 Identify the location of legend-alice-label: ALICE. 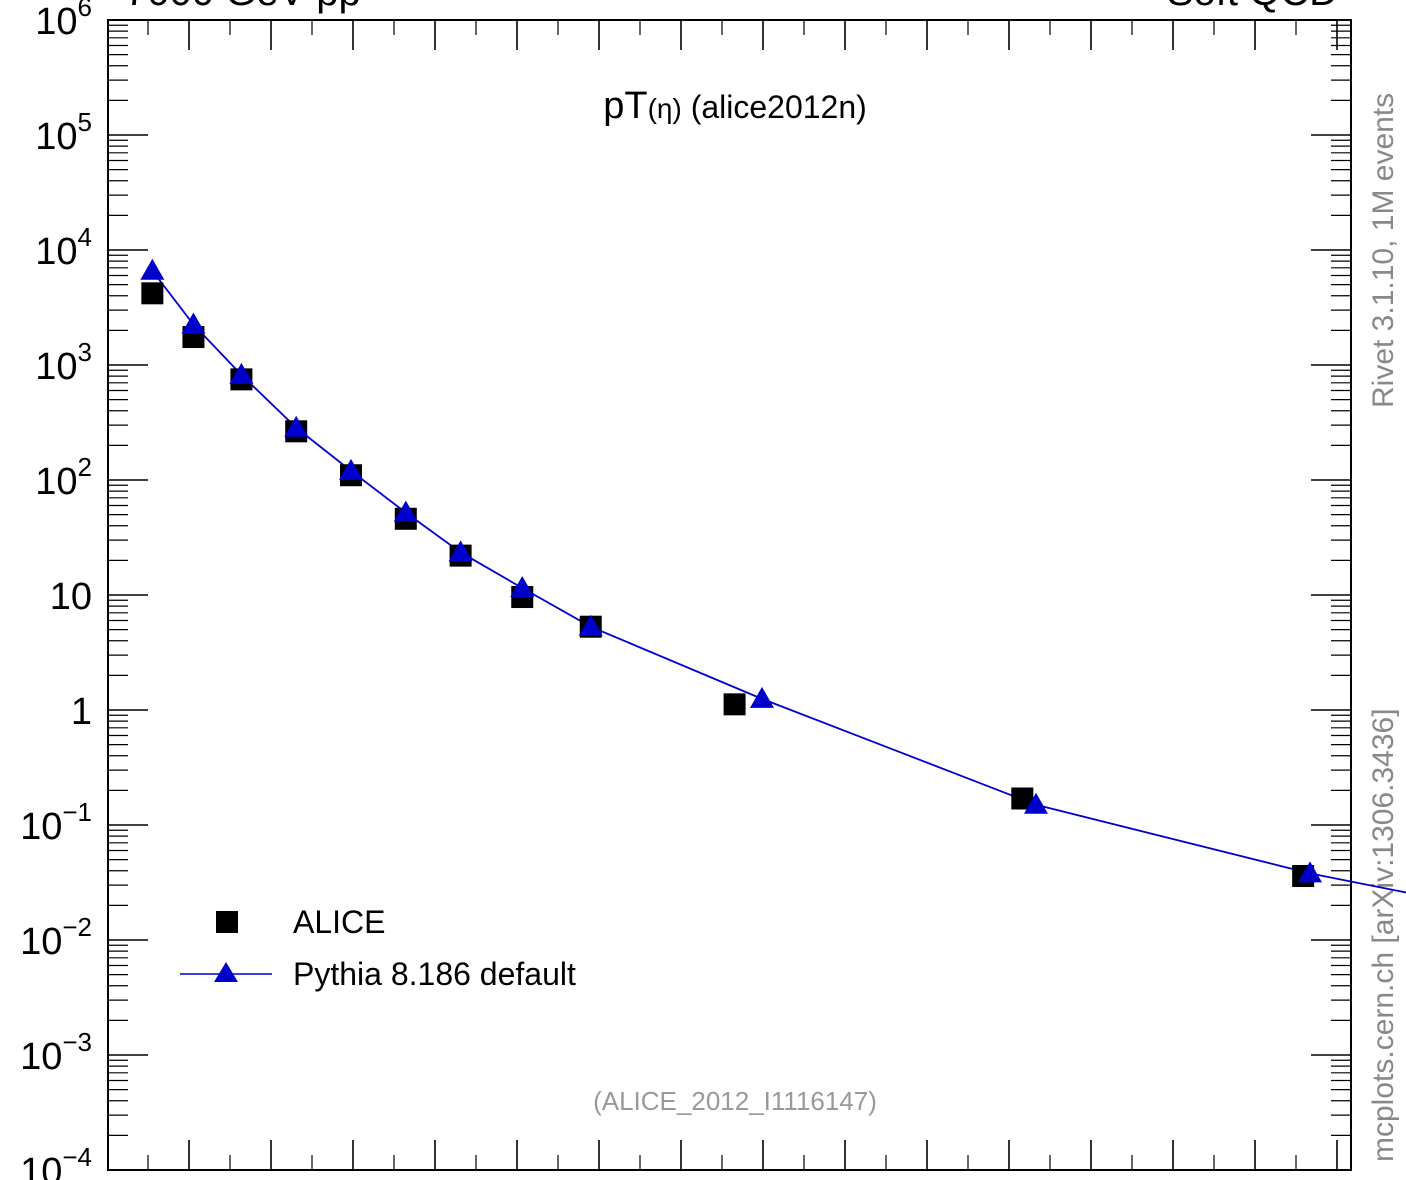
(339, 922).